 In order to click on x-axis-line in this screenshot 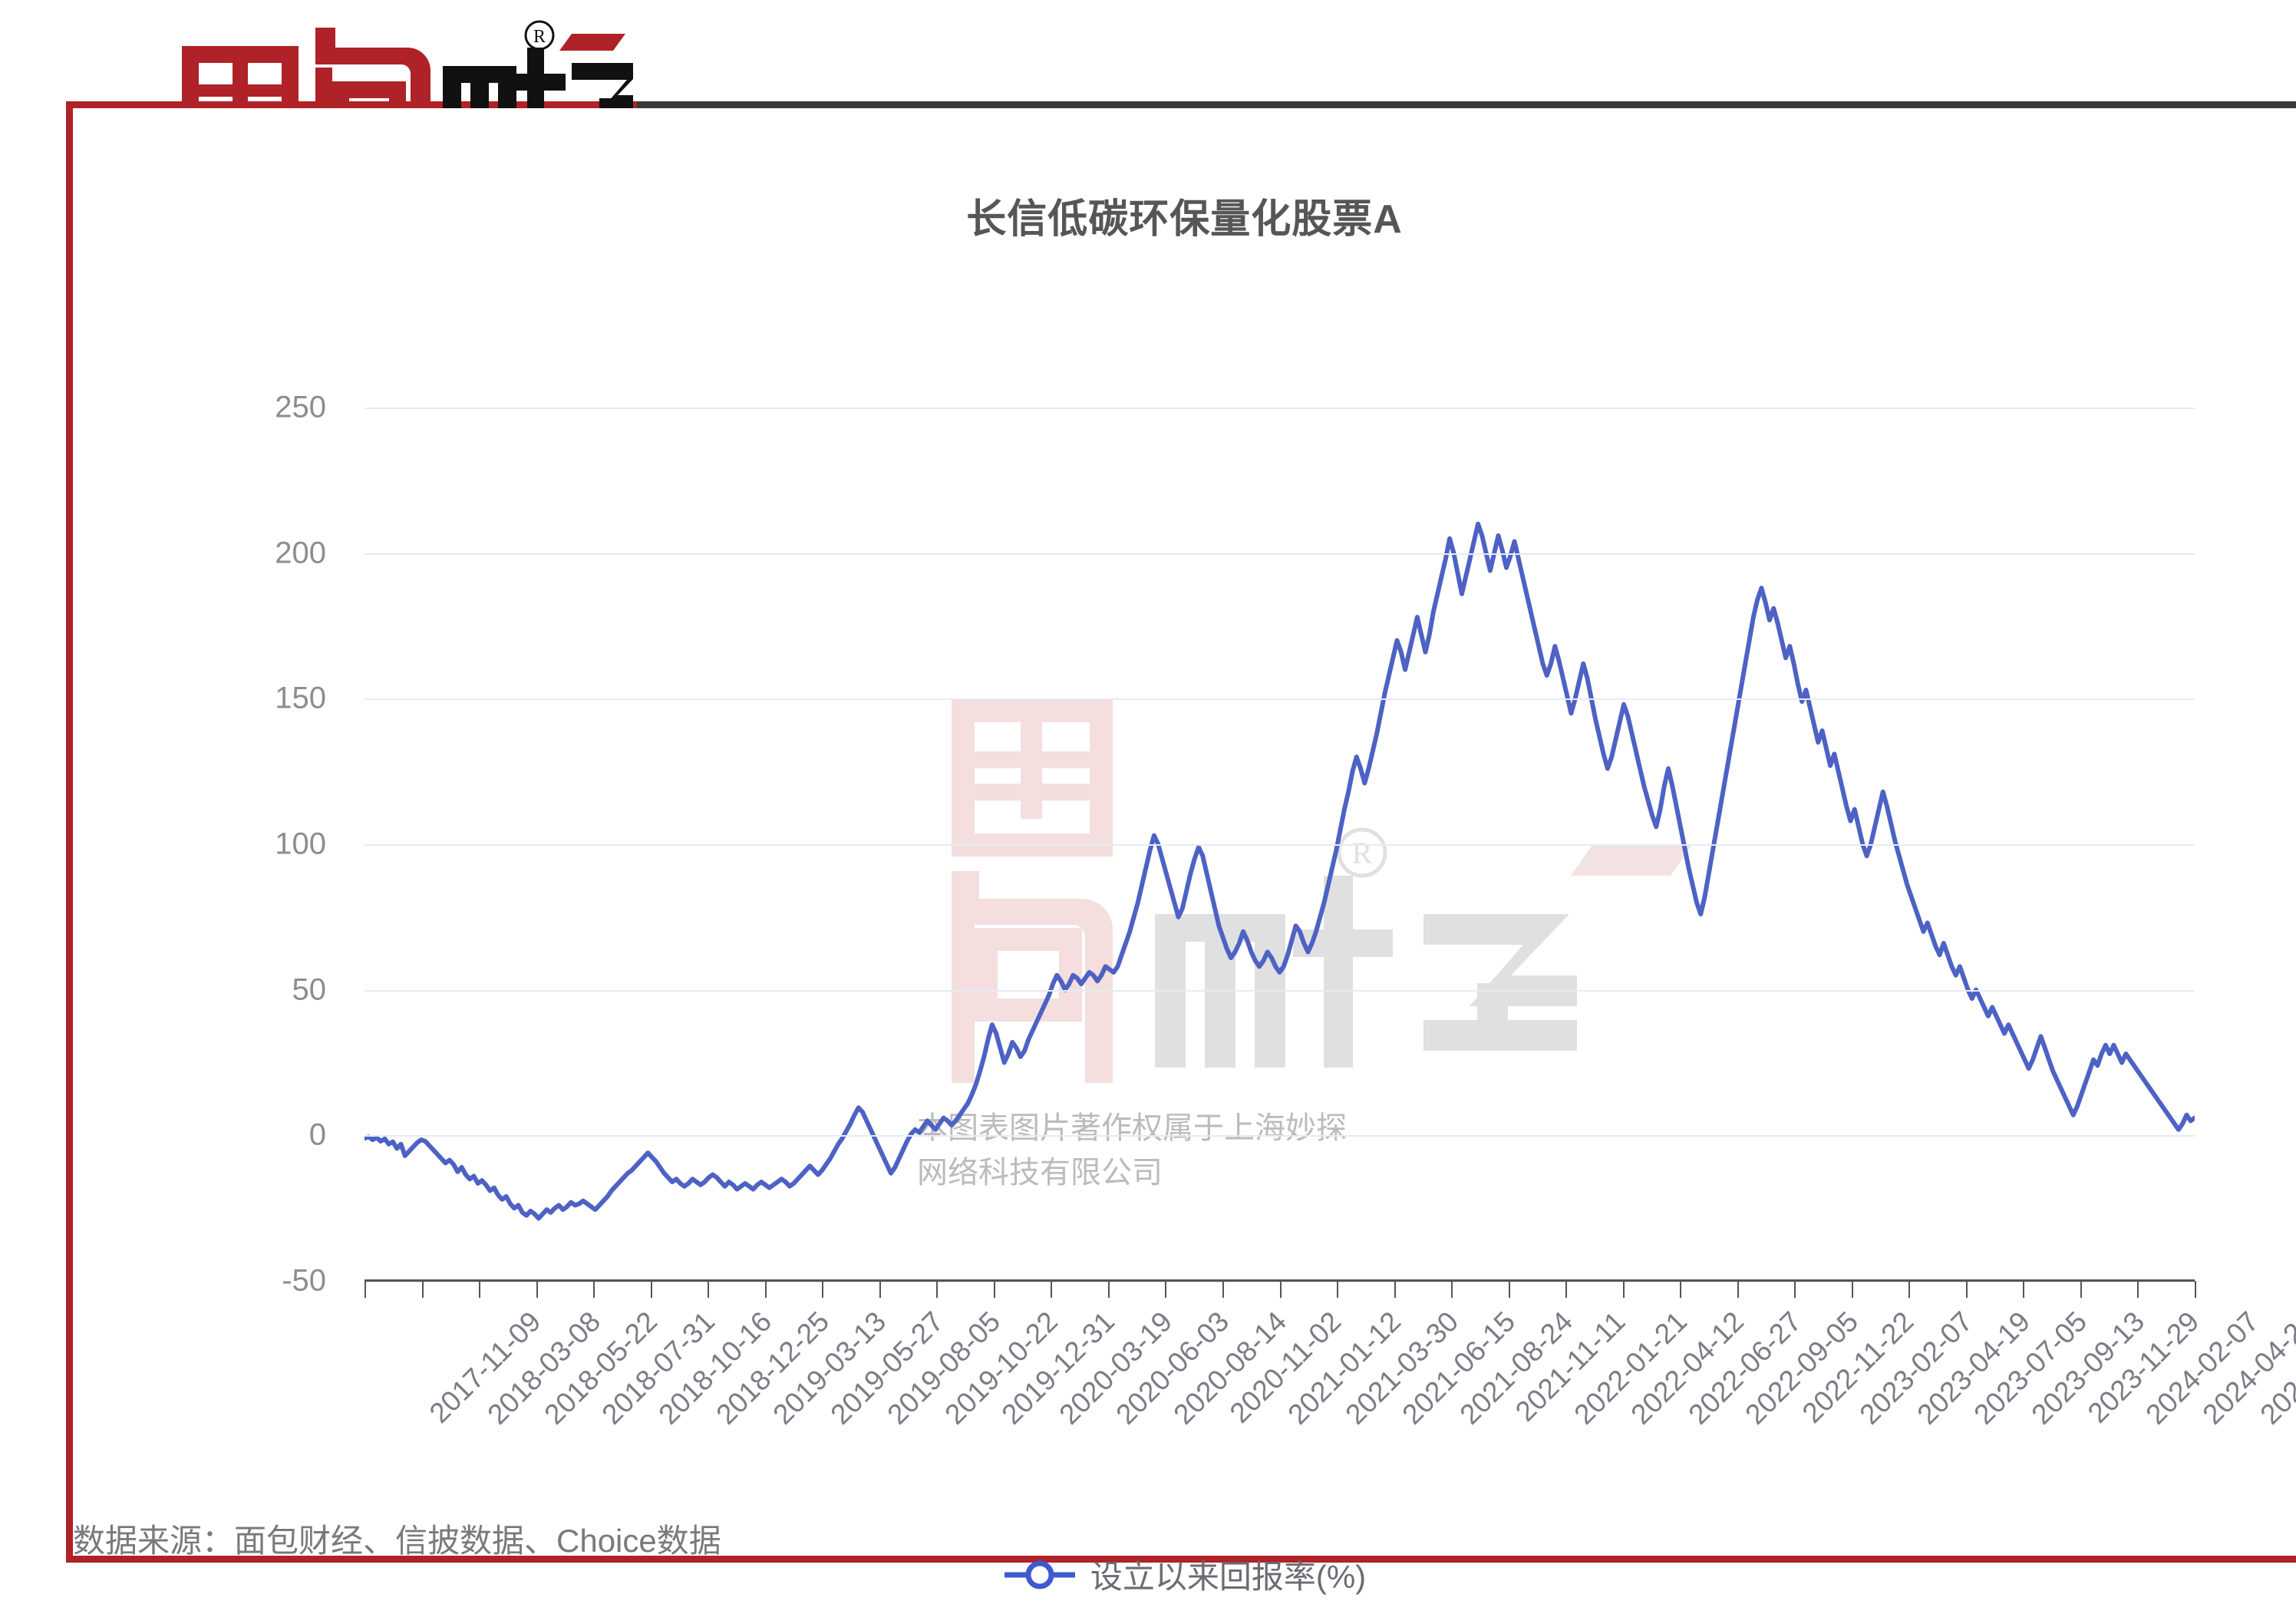, I will do `click(1280, 1280)`.